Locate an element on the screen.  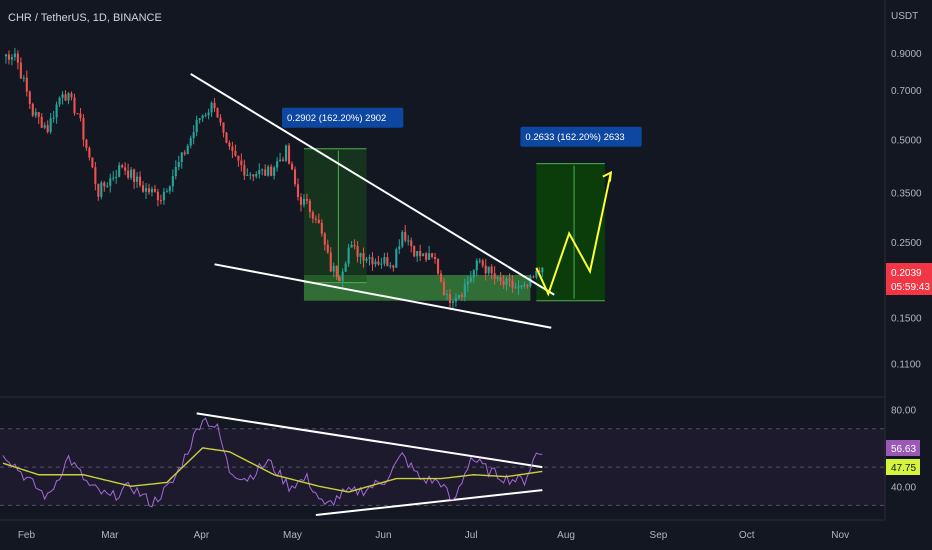
time-axis: Feb Mar Apr May Jun Jul Aug Sep Oct Nov is located at coordinates (433, 535).